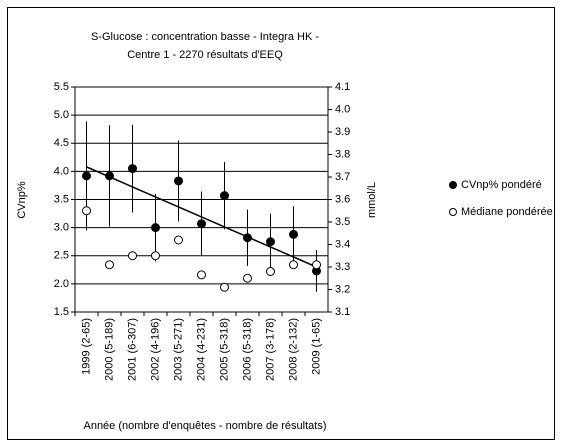  Describe the element at coordinates (342, 222) in the screenshot. I see `y2-tick-label: 3.5` at that location.